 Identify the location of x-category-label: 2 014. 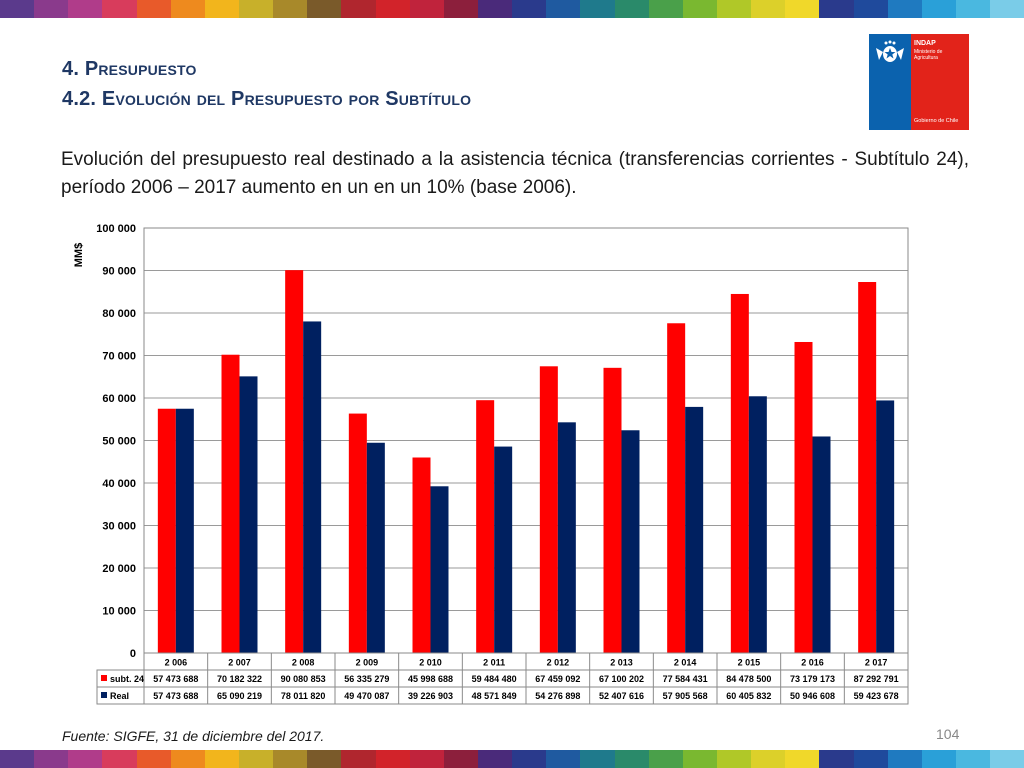
(685, 663).